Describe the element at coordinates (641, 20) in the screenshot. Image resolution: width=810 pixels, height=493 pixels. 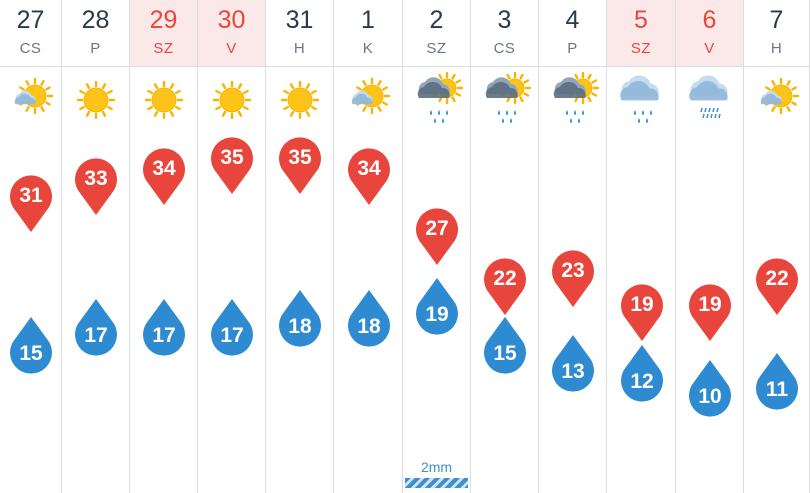
I see `day-date: 5` at that location.